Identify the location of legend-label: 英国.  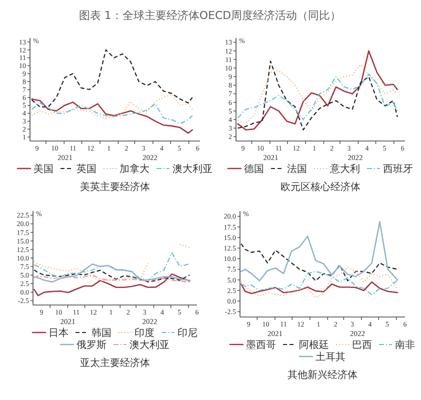
(86, 169).